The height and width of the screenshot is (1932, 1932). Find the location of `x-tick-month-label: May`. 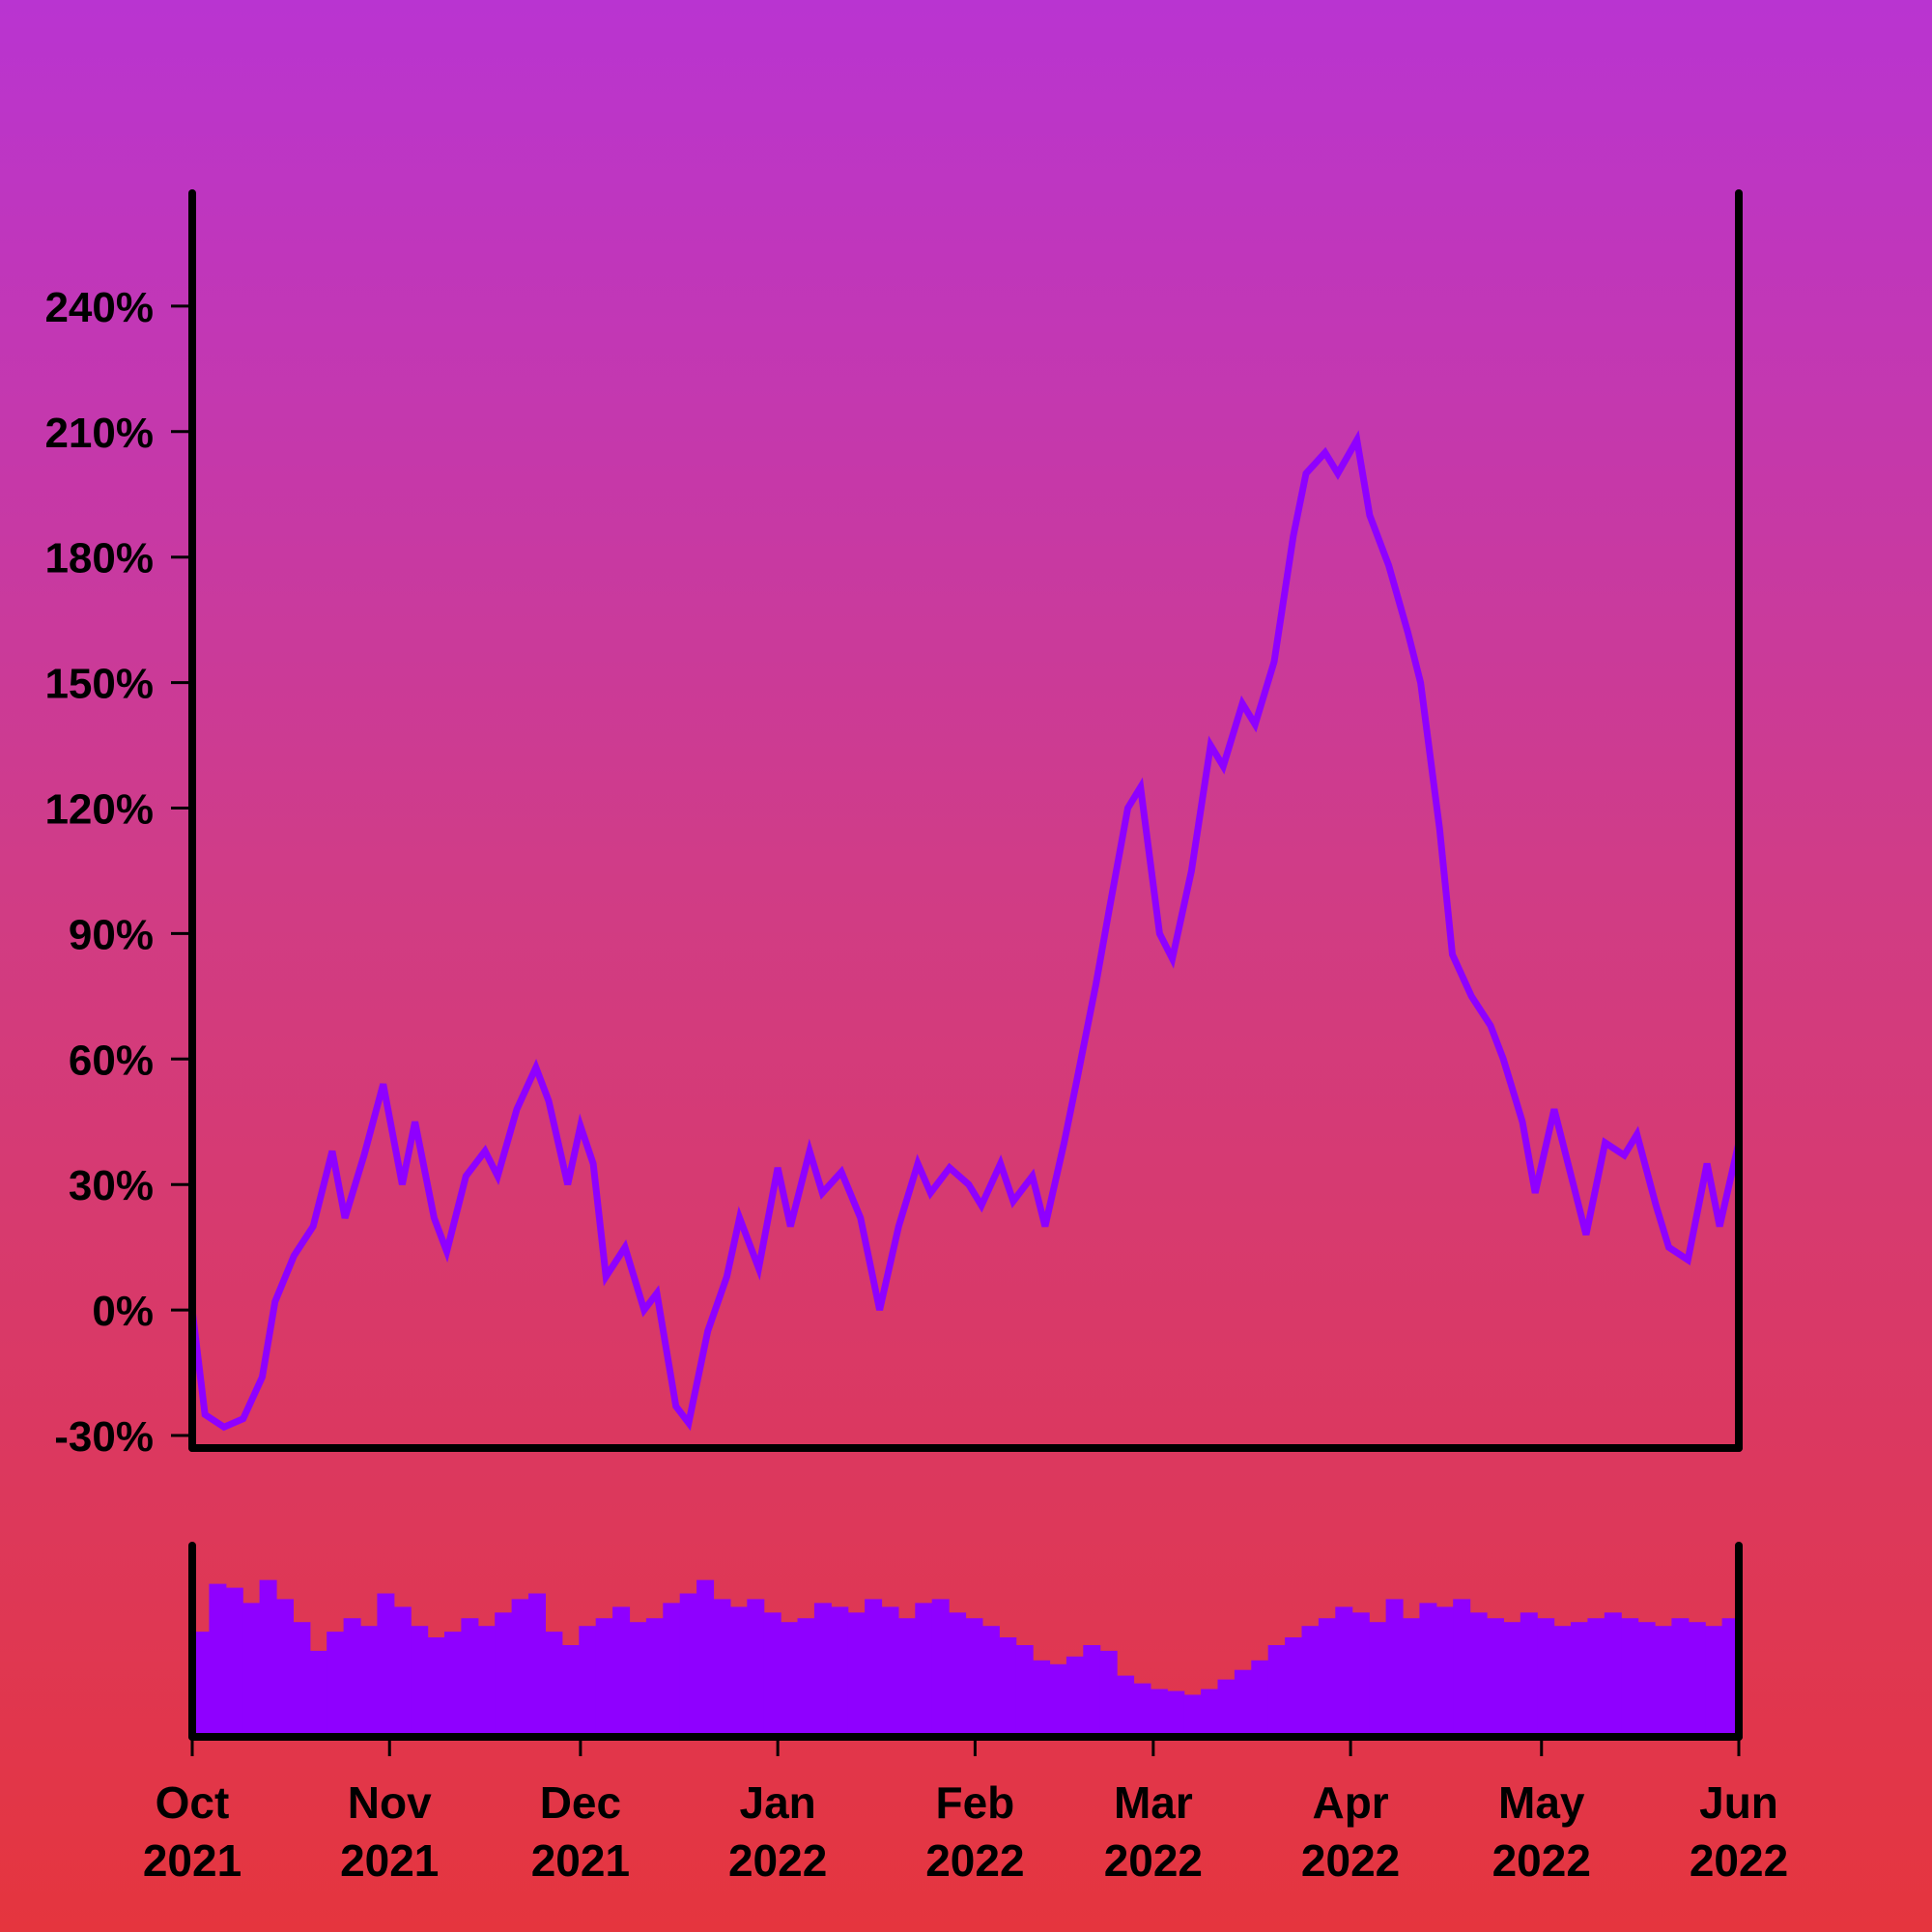

x-tick-month-label: May is located at coordinates (1541, 1802).